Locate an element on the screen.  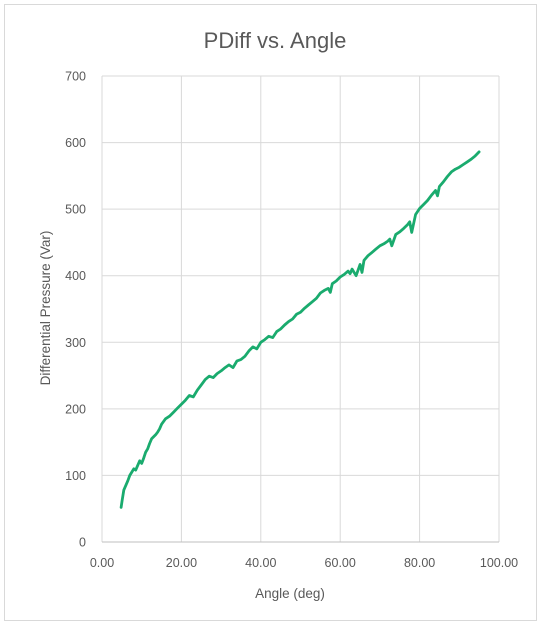
chart-title: PDiff vs. Angle is located at coordinates (275, 40).